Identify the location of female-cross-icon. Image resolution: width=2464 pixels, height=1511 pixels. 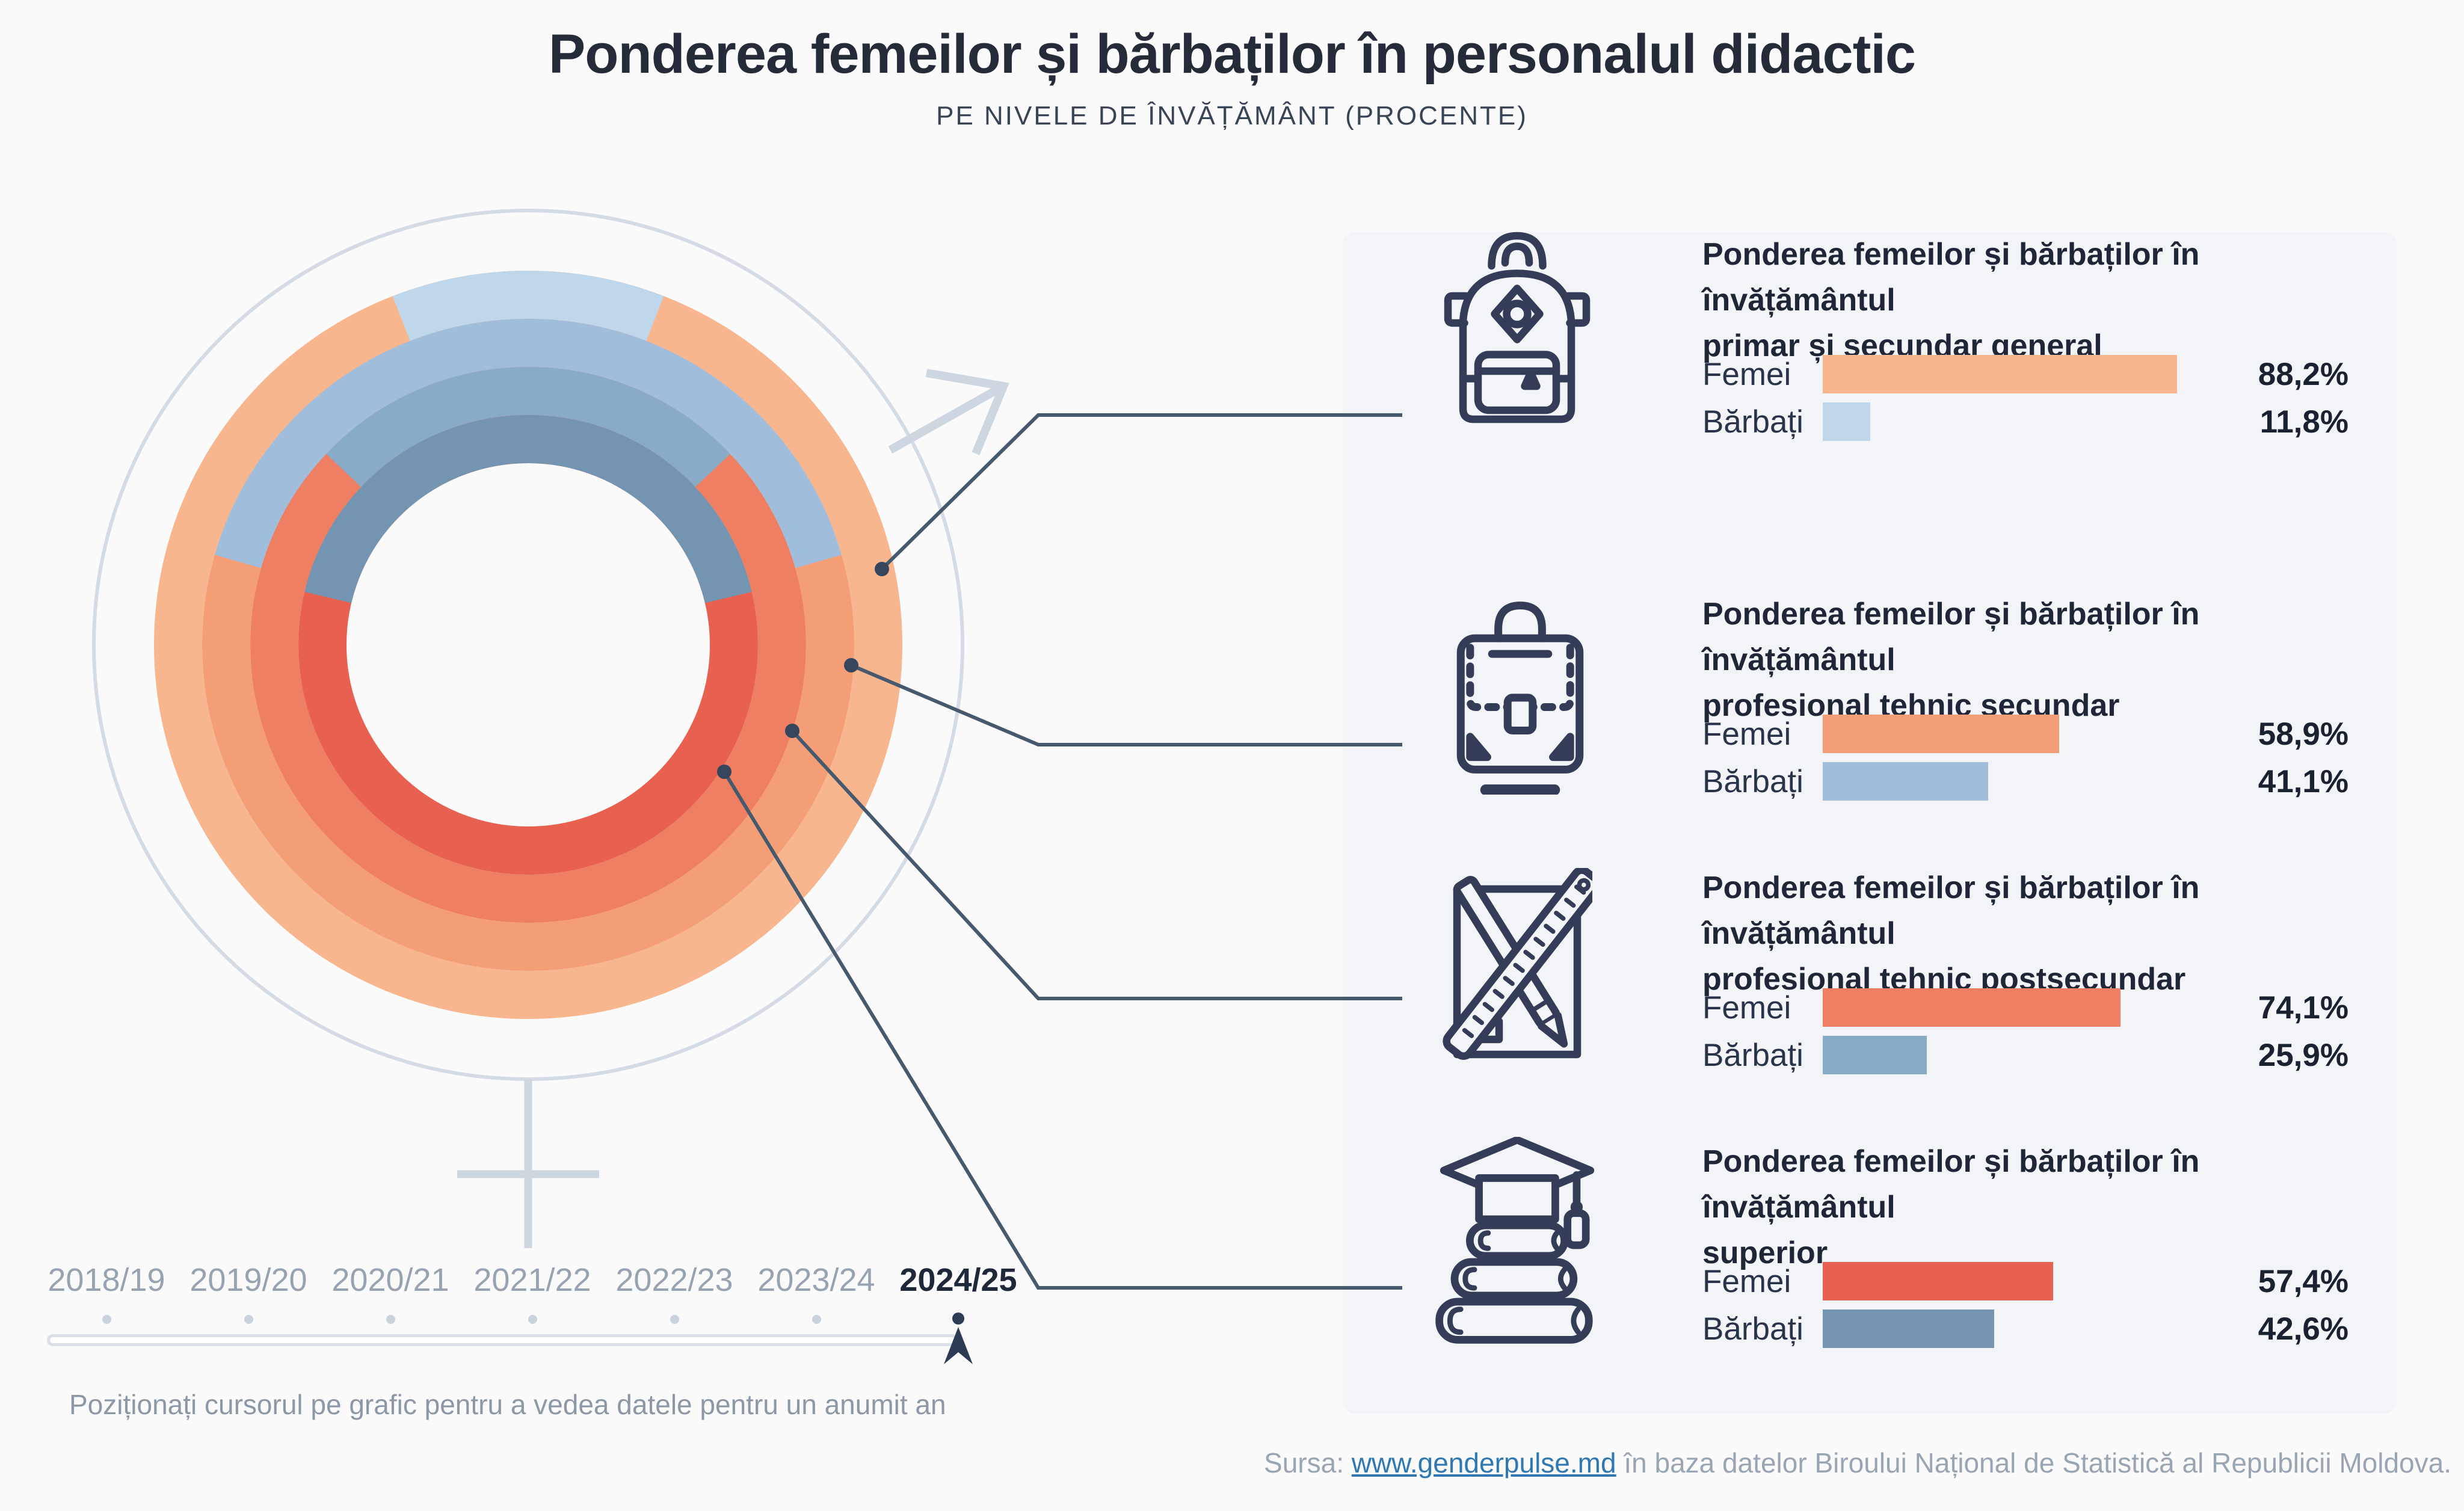
(528, 1163).